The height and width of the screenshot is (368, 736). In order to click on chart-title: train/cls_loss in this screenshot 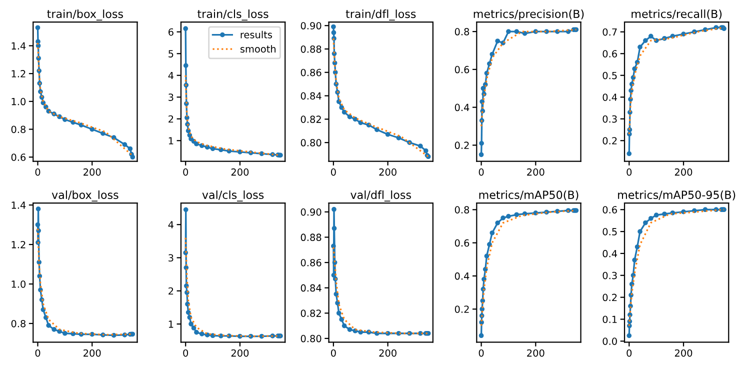, I will do `click(233, 15)`.